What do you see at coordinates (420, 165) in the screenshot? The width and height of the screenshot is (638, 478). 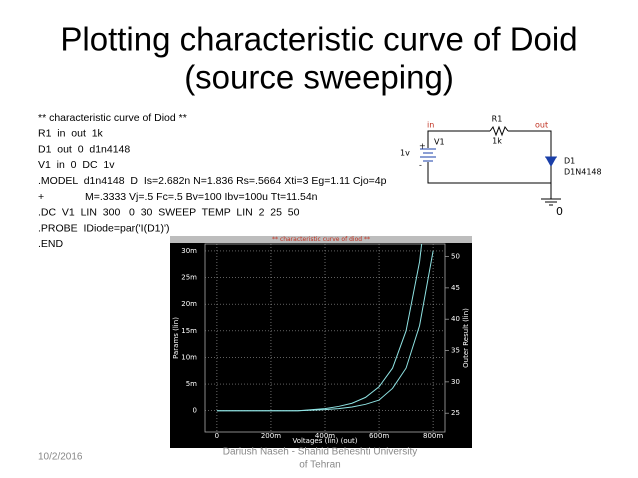 I see `label: -` at bounding box center [420, 165].